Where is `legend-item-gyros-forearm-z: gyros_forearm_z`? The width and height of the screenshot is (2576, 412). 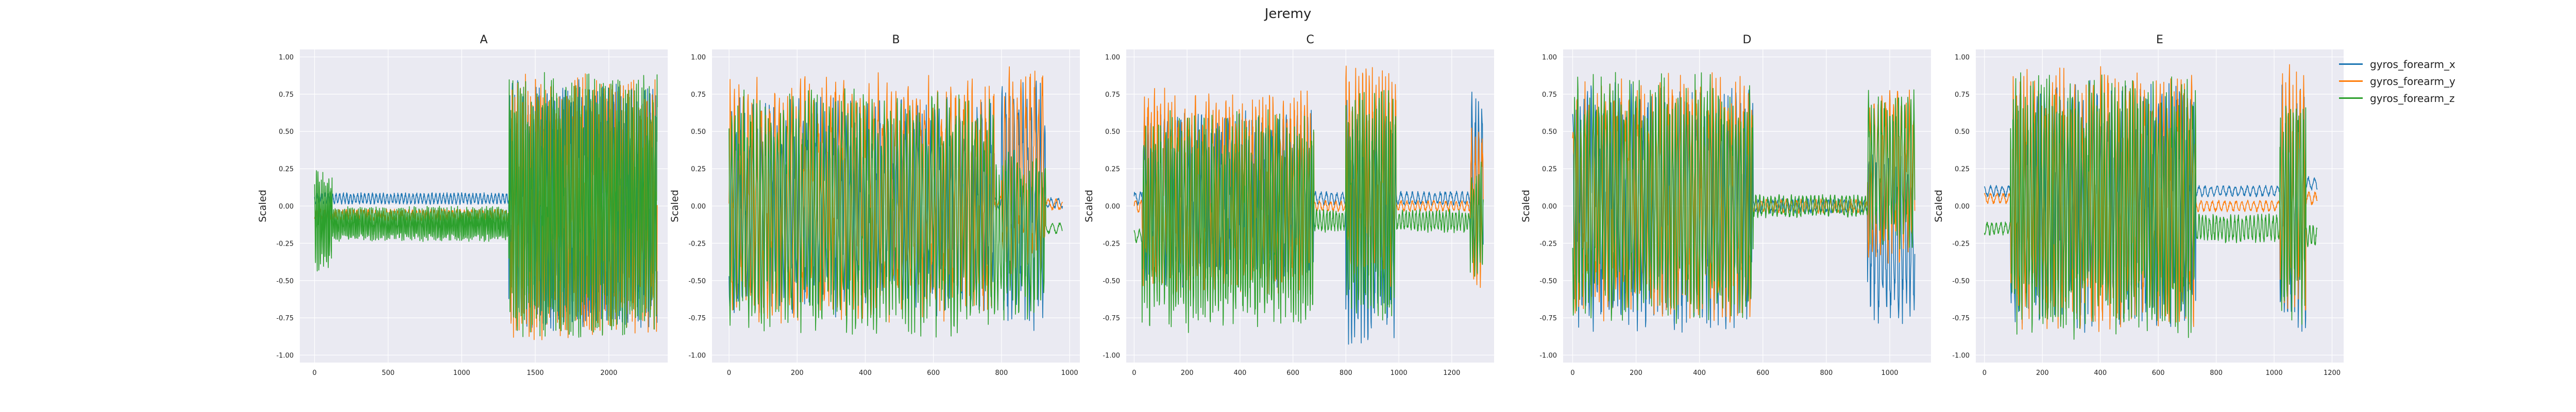
legend-item-gyros-forearm-z: gyros_forearm_z is located at coordinates (2397, 98).